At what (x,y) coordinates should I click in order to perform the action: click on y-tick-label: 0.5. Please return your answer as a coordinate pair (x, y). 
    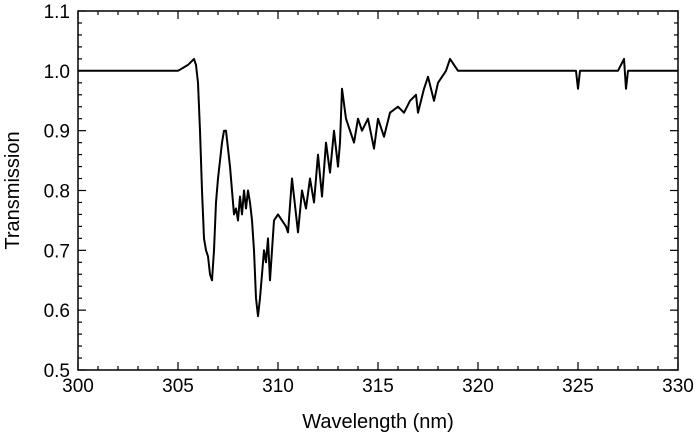
    Looking at the image, I should click on (57, 371).